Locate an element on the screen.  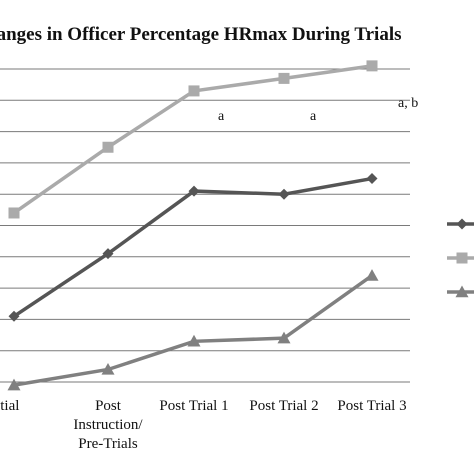
x-tick-label: Post Trial 2 is located at coordinates (283, 406).